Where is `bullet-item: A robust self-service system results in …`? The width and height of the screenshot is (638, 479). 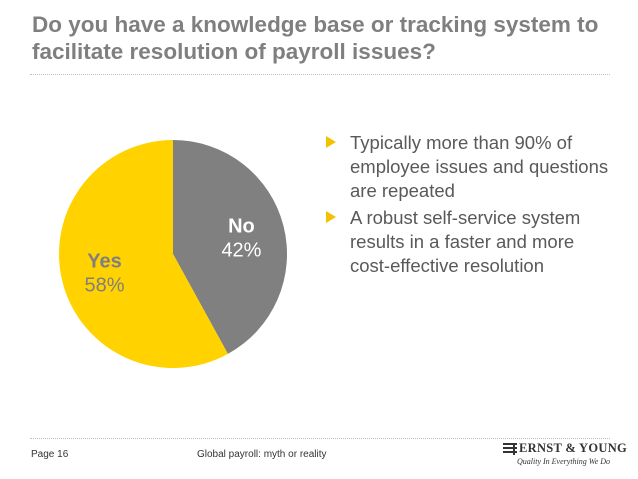 bullet-item: A robust self-service system results in … is located at coordinates (471, 242).